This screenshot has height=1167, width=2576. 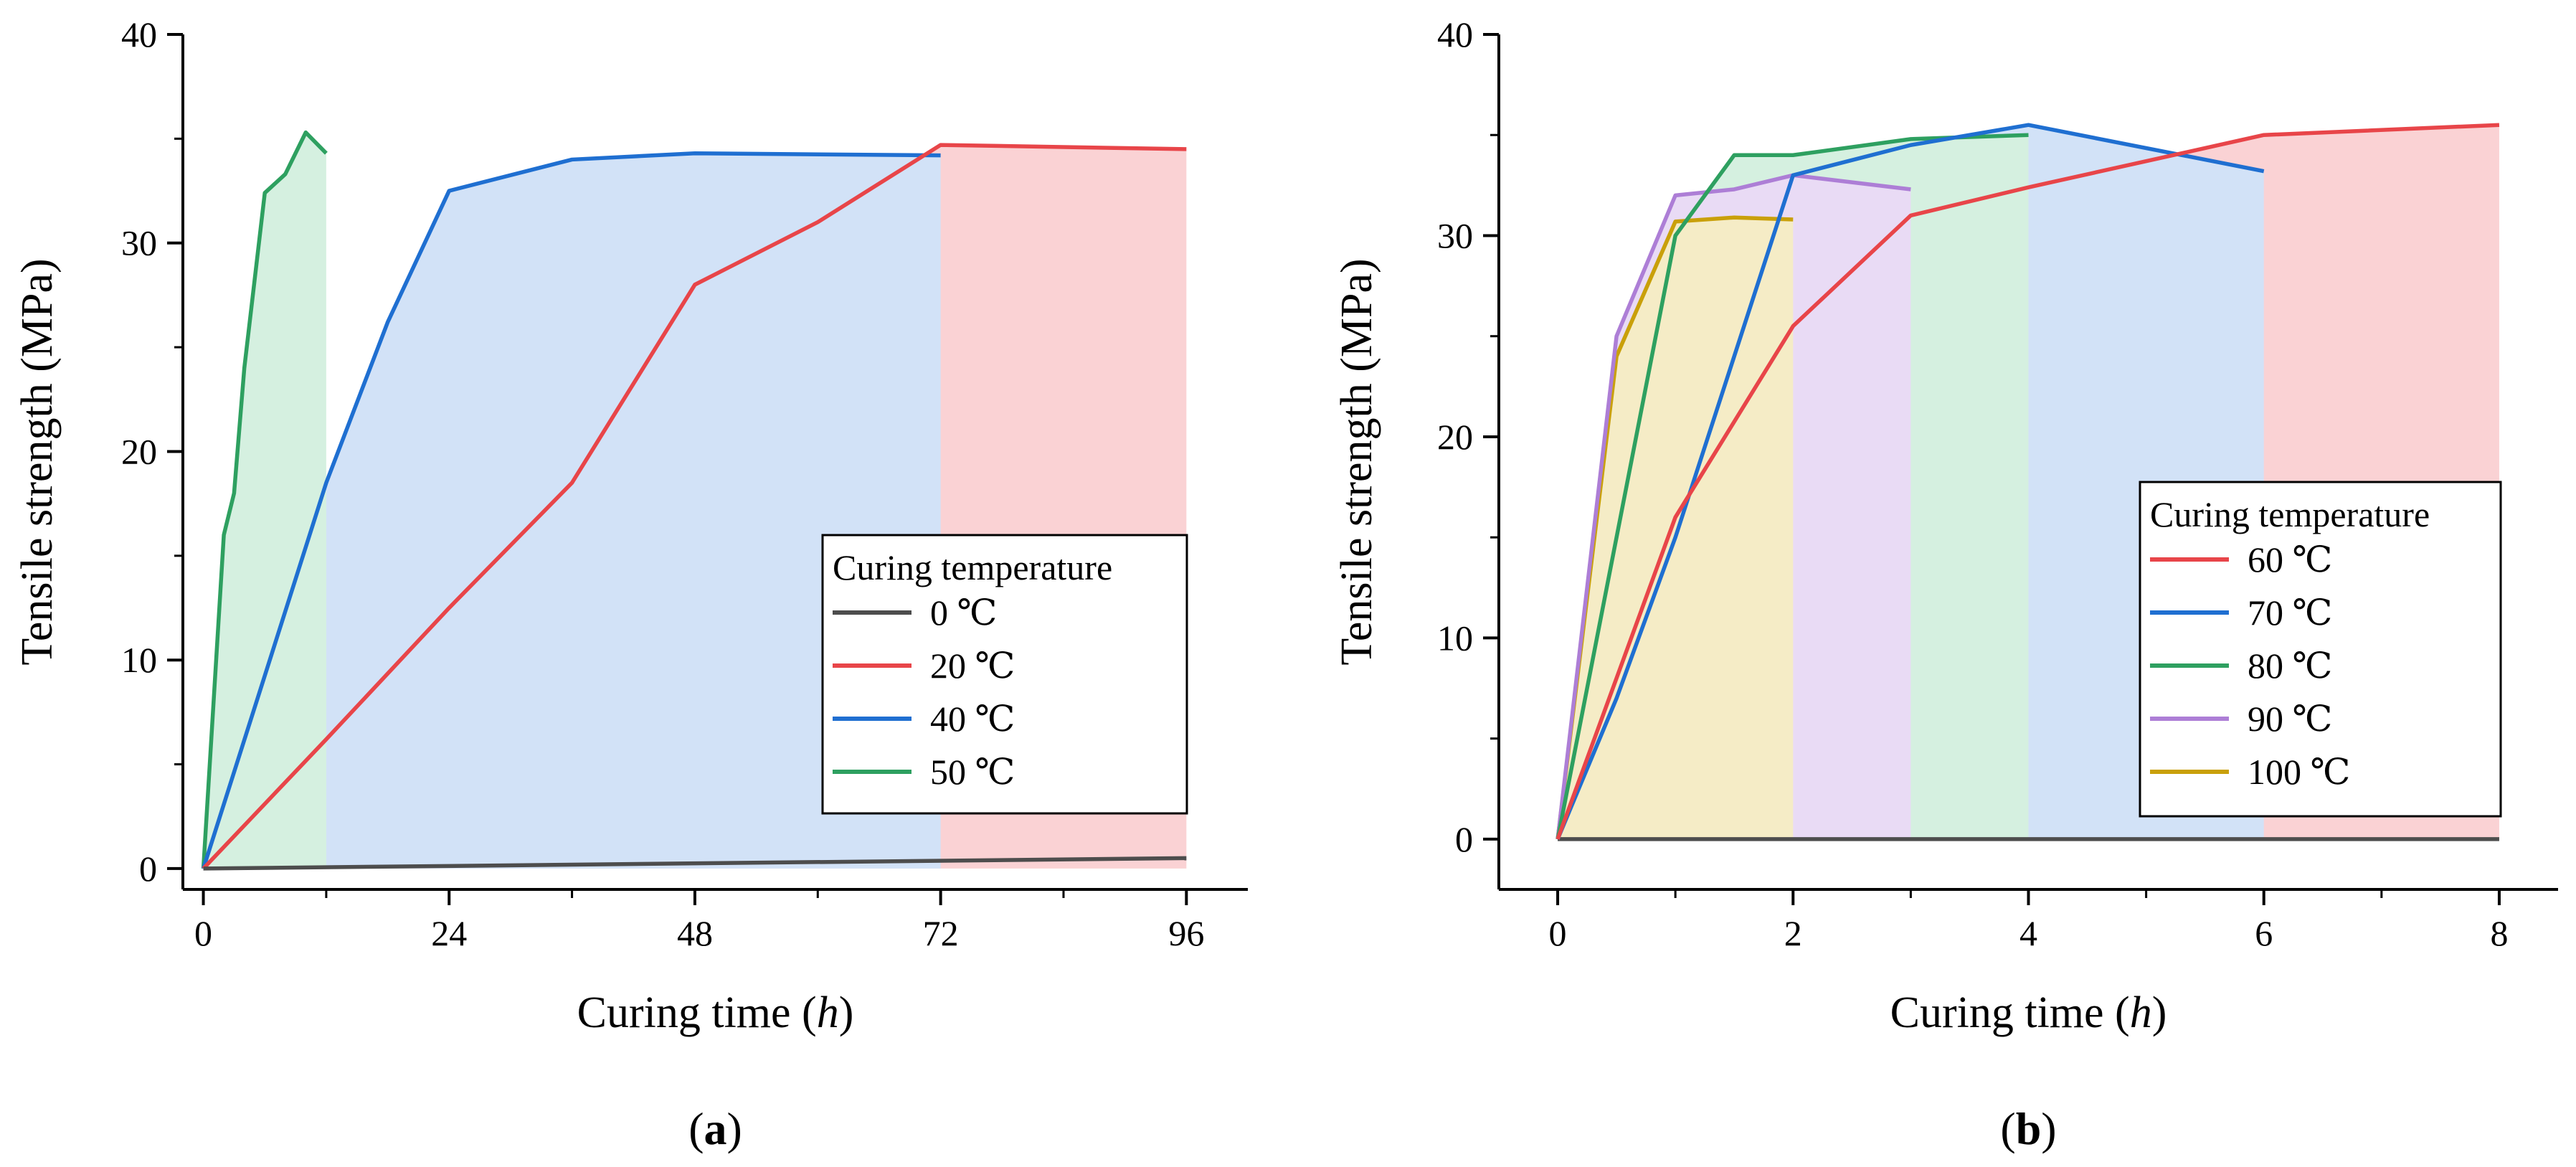 What do you see at coordinates (1793, 933) in the screenshot?
I see `x-tick-label: 2` at bounding box center [1793, 933].